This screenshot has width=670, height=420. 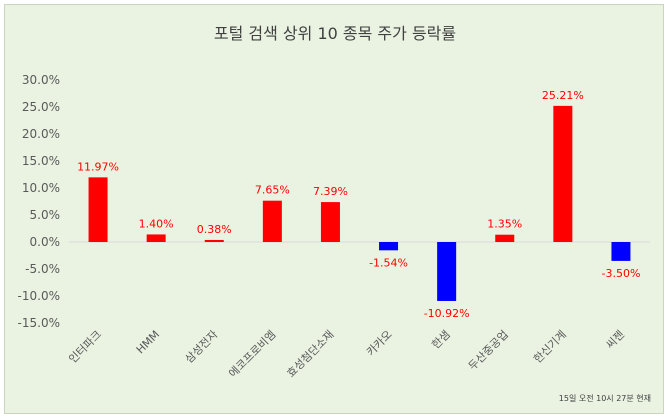 I want to click on data-label: -3.50%, so click(x=620, y=273).